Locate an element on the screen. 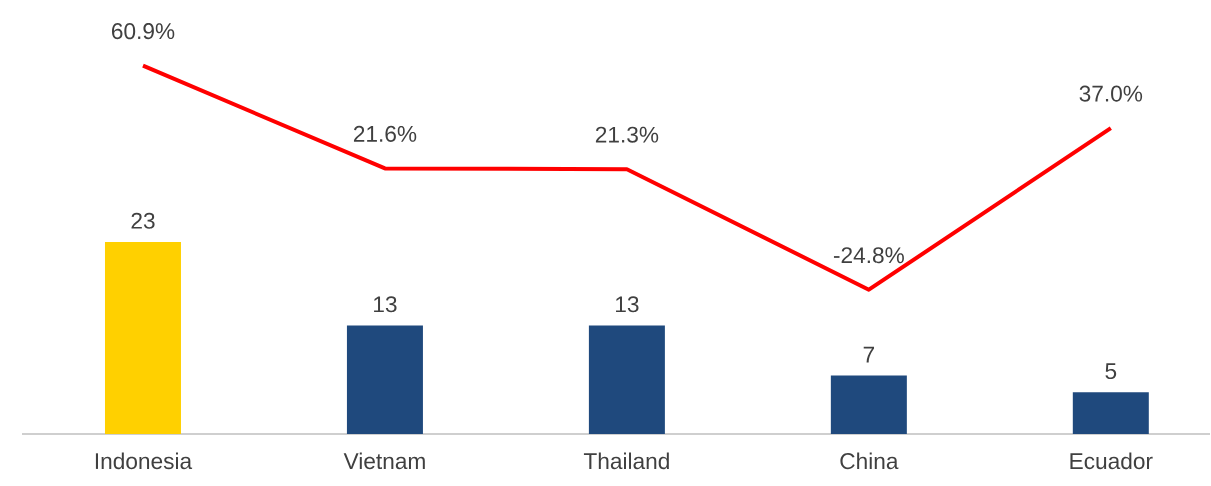 Image resolution: width=1211 pixels, height=486 pixels. data-label: 21.6% is located at coordinates (385, 133).